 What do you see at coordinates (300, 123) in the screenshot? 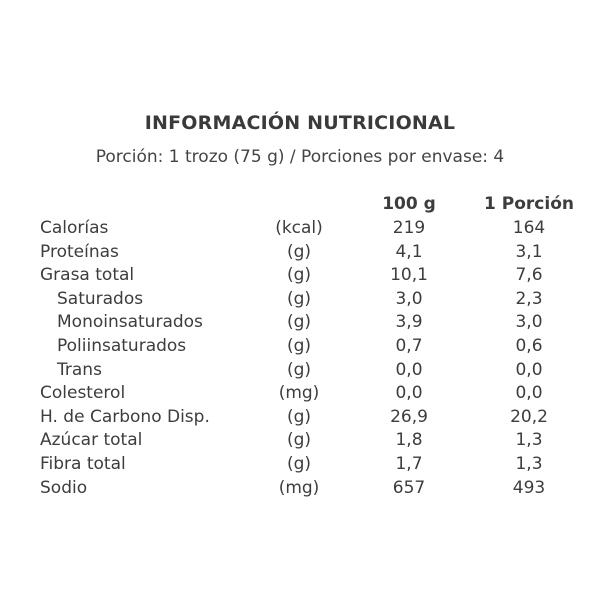
I see `nutrition-title: INFORMACIÓN NUTRICIONAL` at bounding box center [300, 123].